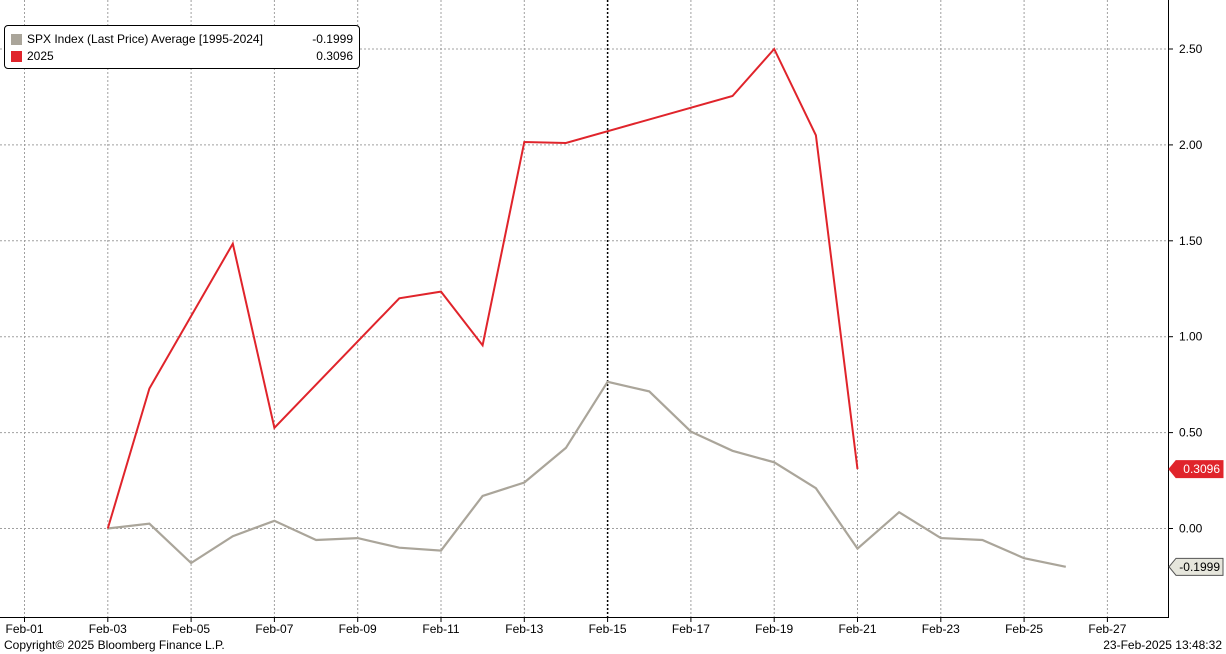 The height and width of the screenshot is (654, 1226). What do you see at coordinates (332, 39) in the screenshot?
I see `legend-value-average: -0.1999` at bounding box center [332, 39].